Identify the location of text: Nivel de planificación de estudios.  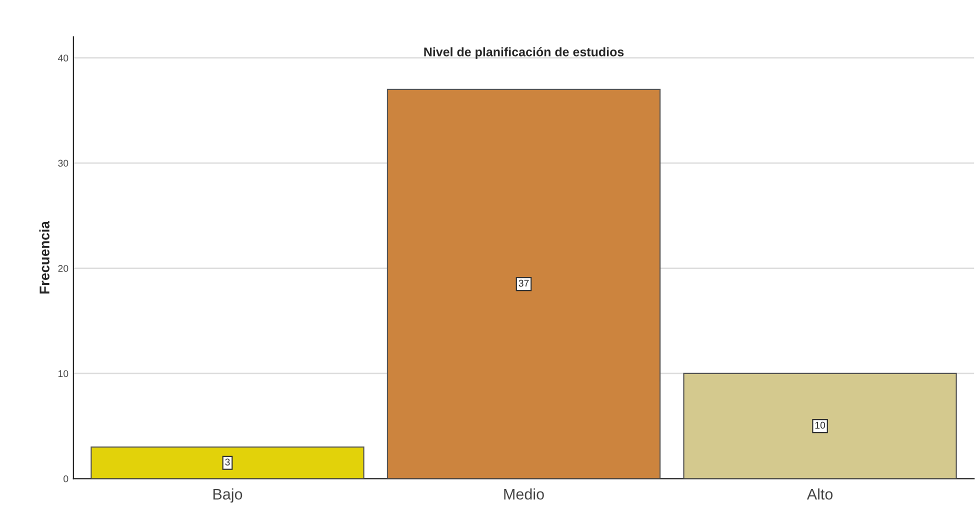
(524, 53).